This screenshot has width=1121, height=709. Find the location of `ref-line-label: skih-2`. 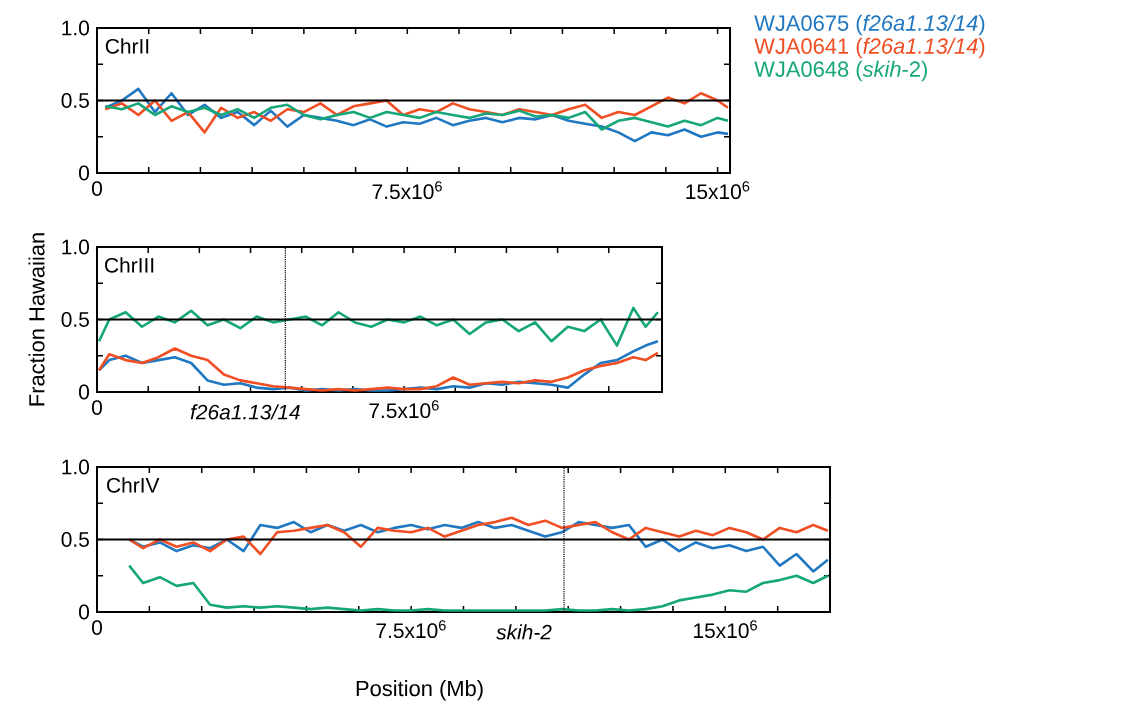

ref-line-label: skih-2 is located at coordinates (524, 632).